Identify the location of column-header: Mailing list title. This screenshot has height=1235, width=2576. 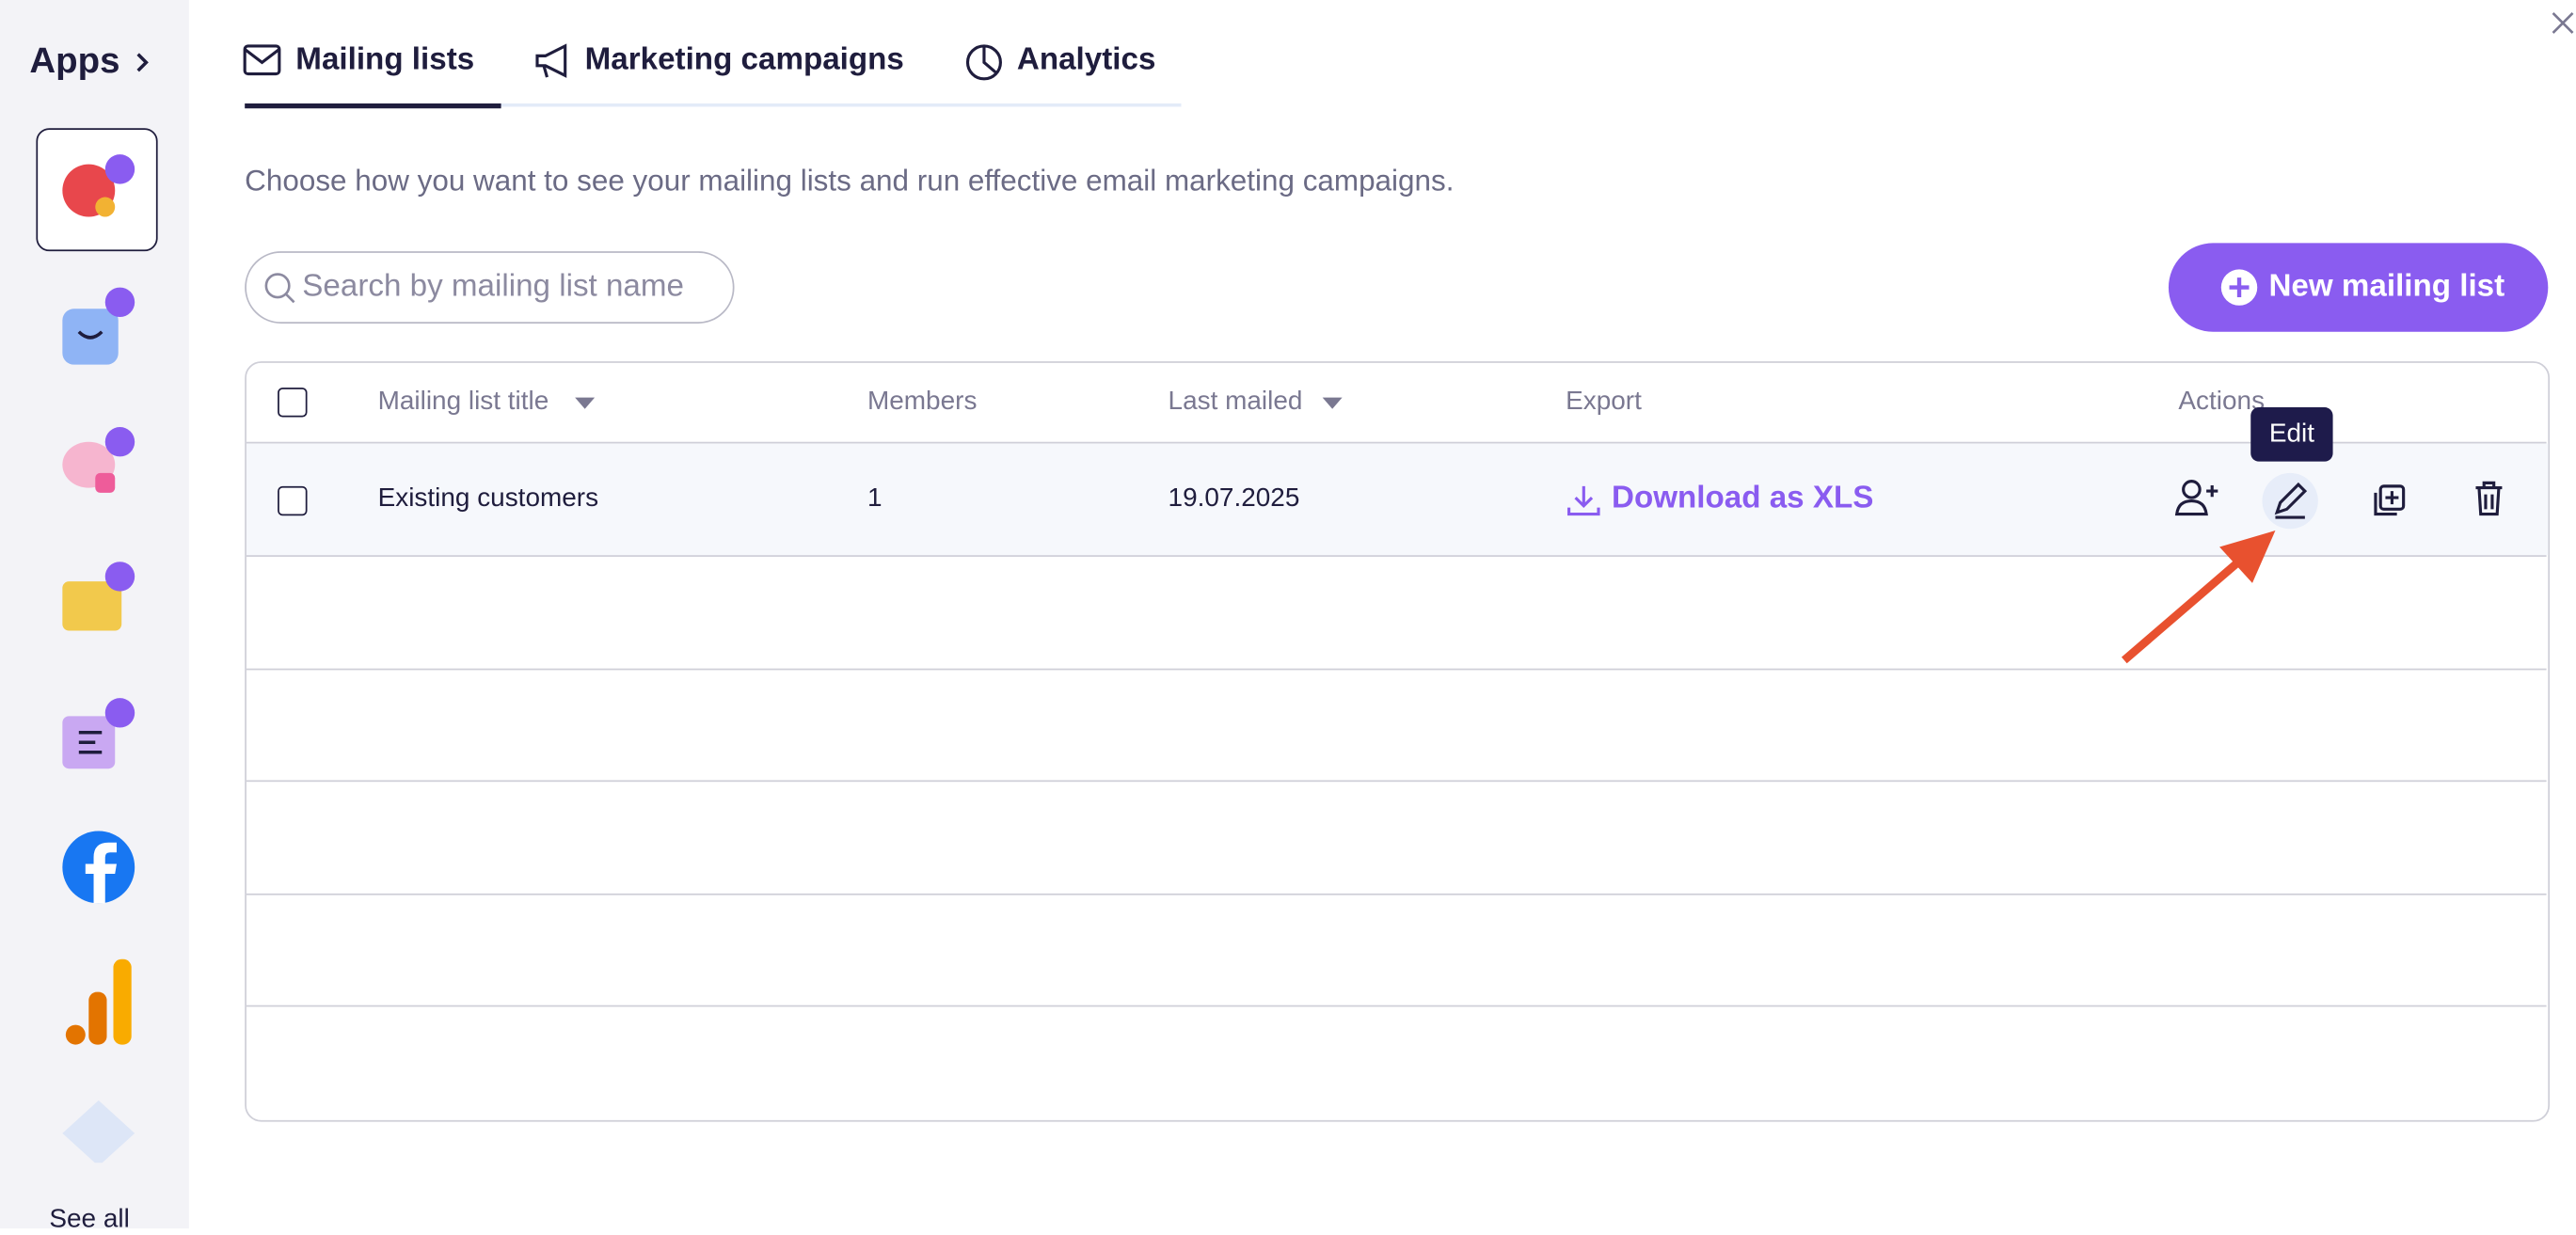
(463, 402).